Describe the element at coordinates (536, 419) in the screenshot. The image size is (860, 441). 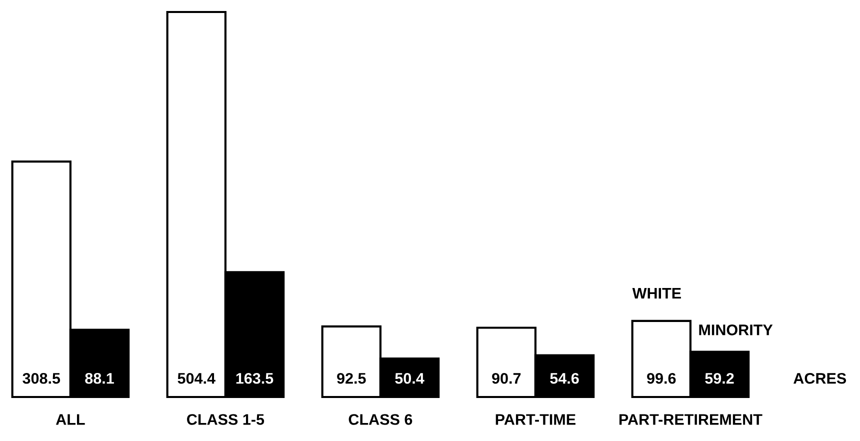
I see `x-tick-label: PART-TIME` at that location.